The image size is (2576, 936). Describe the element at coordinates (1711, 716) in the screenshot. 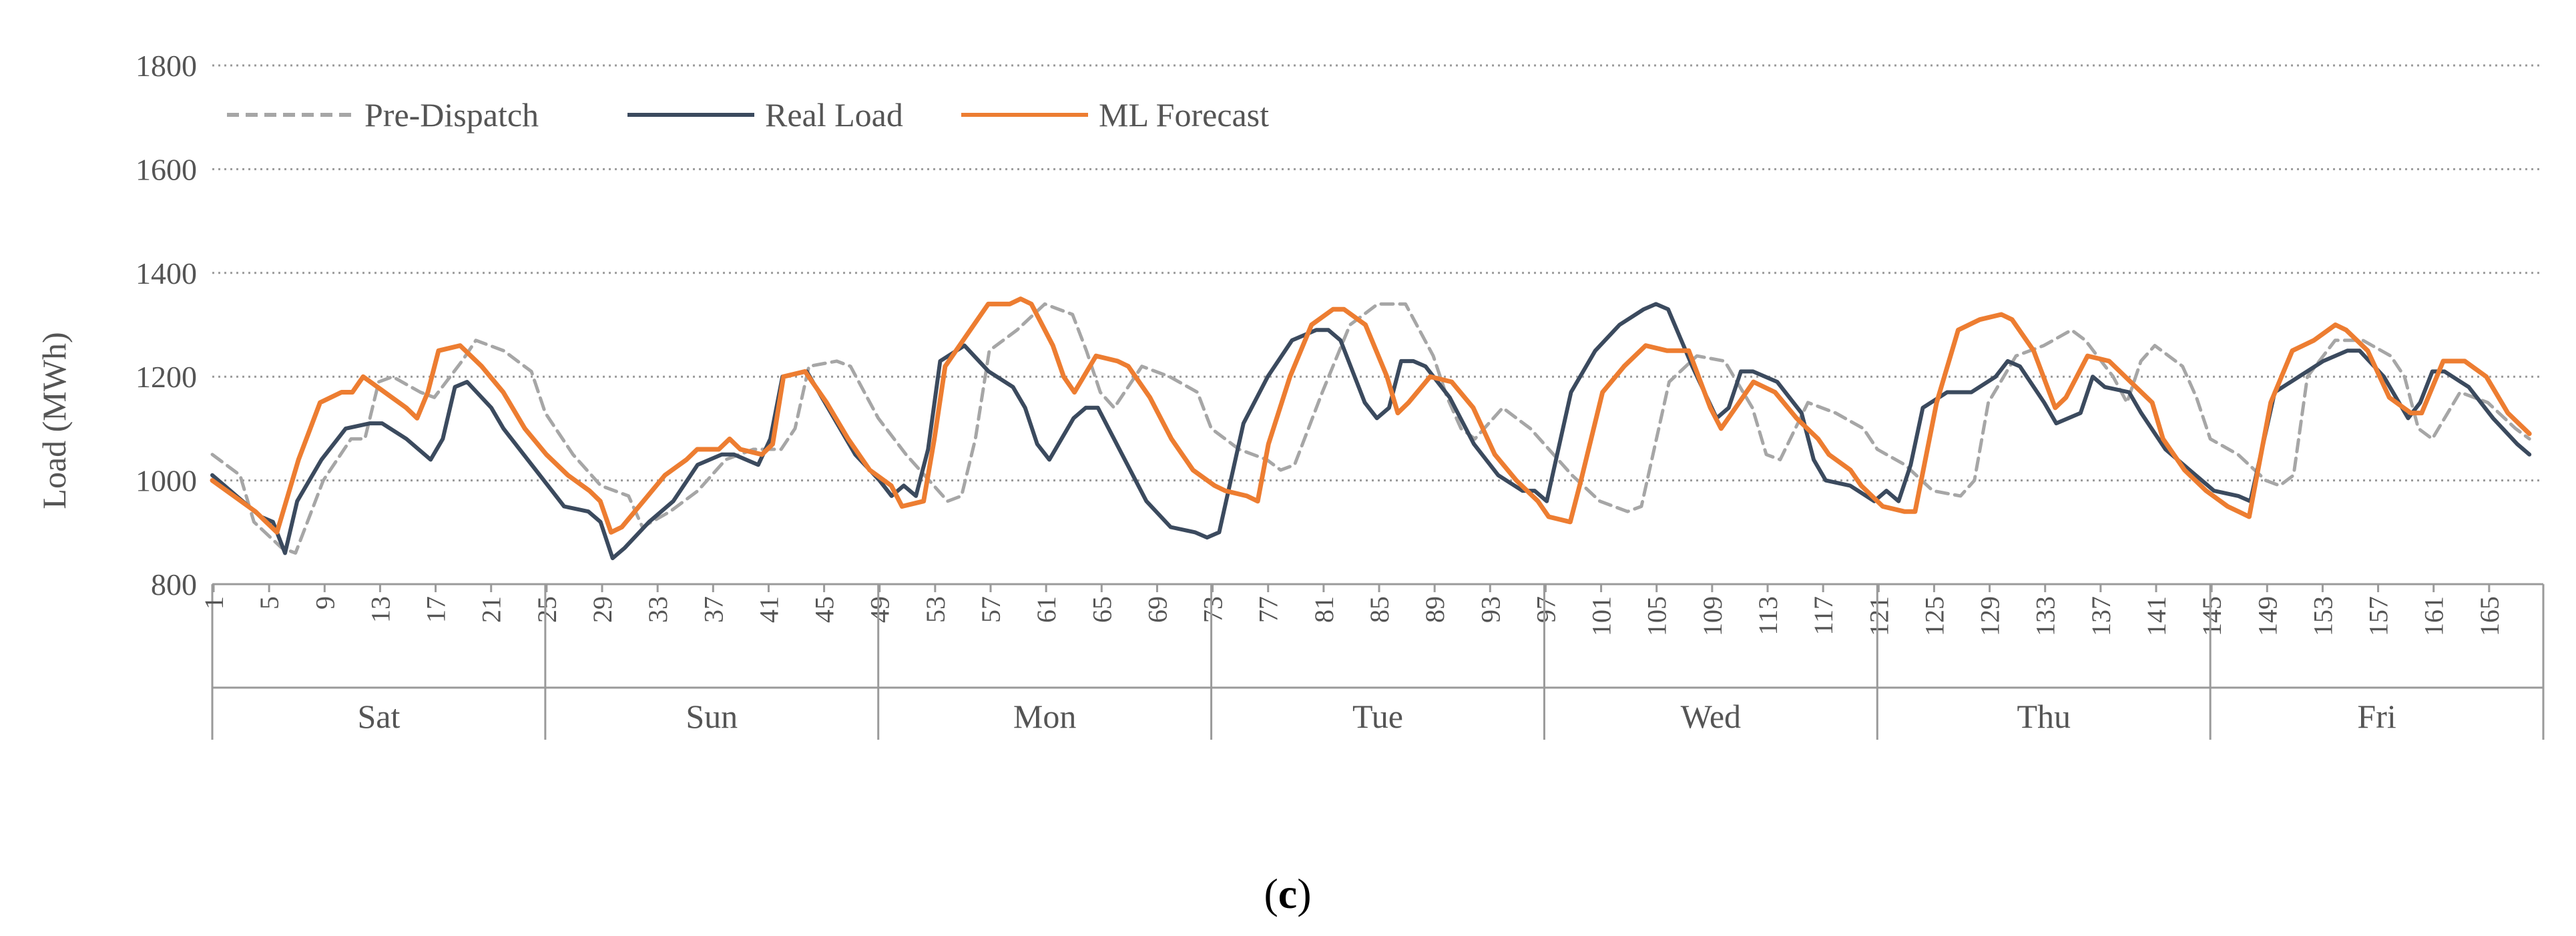

I see `day-label-wed: Wed` at that location.